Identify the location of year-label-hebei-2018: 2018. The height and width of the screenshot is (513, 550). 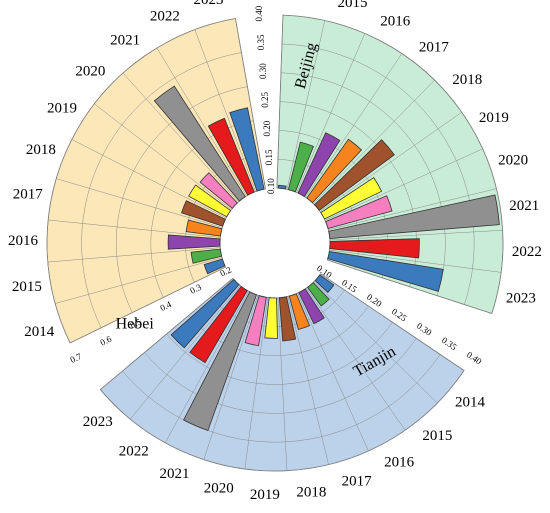
(41, 150).